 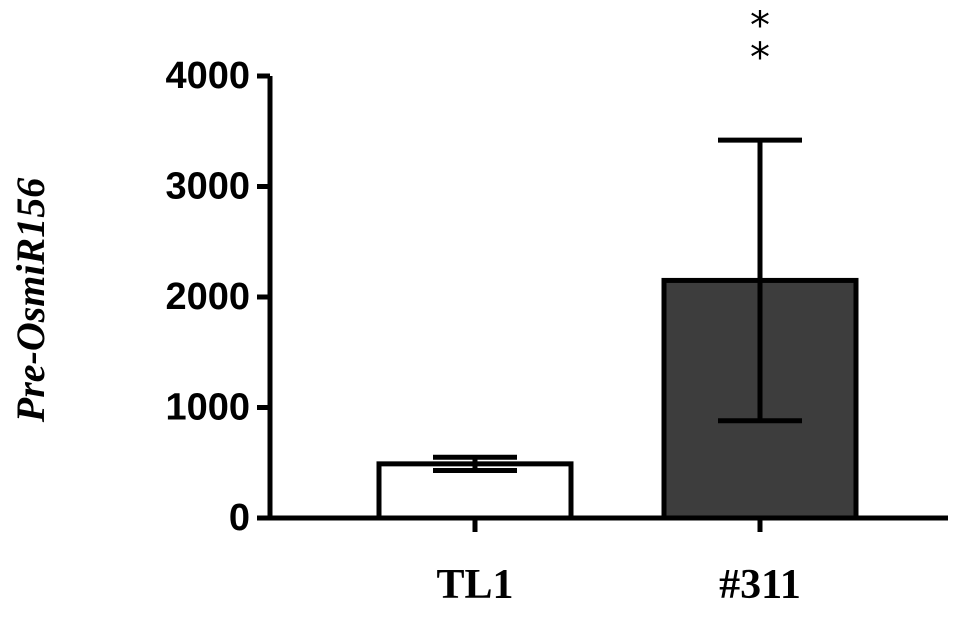 I want to click on y-tick-label: 3000, so click(x=207, y=187).